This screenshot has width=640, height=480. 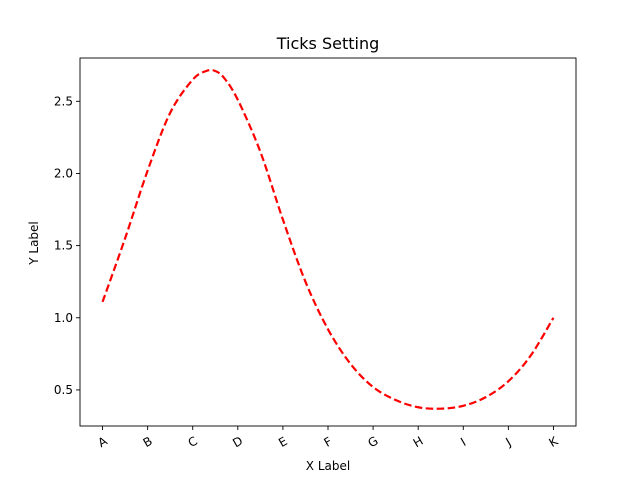 What do you see at coordinates (507, 442) in the screenshot?
I see `x-tick-label: J` at bounding box center [507, 442].